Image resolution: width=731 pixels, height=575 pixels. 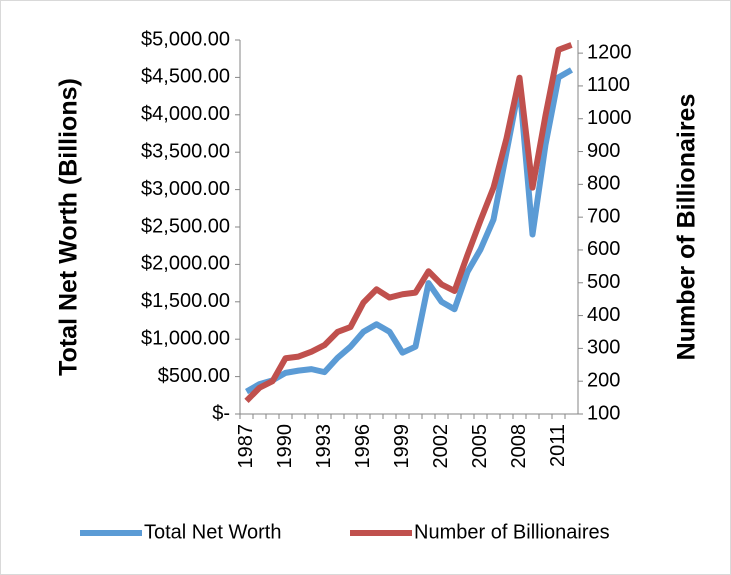 I want to click on y-tick-label: $500.00, so click(x=194, y=376).